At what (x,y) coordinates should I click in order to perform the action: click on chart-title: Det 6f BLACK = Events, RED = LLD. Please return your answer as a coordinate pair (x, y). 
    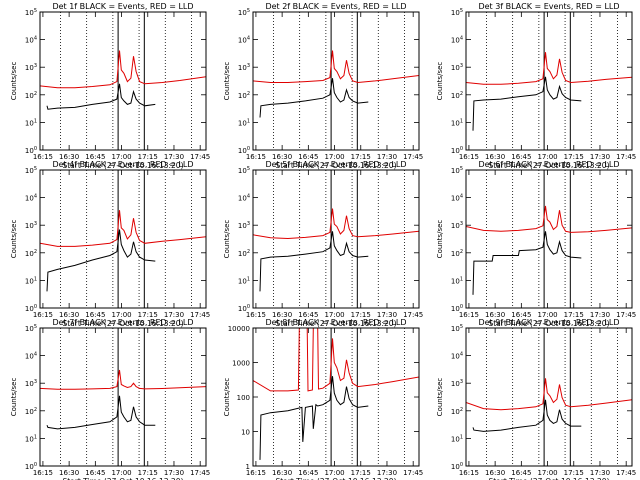
    Looking at the image, I should click on (548, 164).